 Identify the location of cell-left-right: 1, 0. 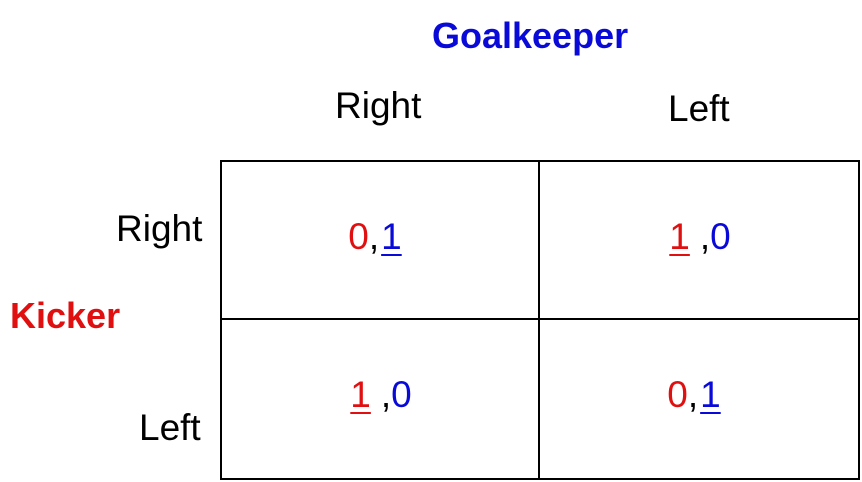
(381, 399).